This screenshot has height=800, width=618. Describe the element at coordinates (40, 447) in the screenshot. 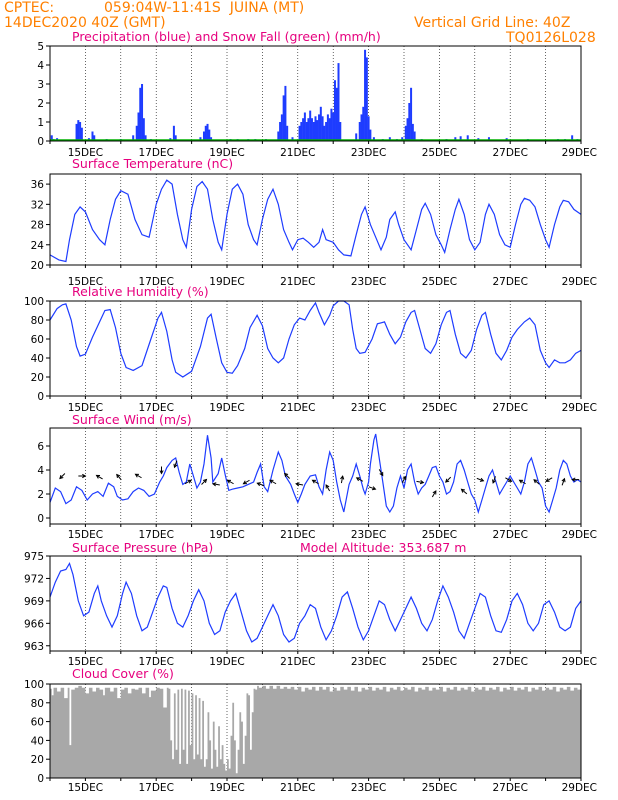

I see `y-tick-label: 6` at that location.